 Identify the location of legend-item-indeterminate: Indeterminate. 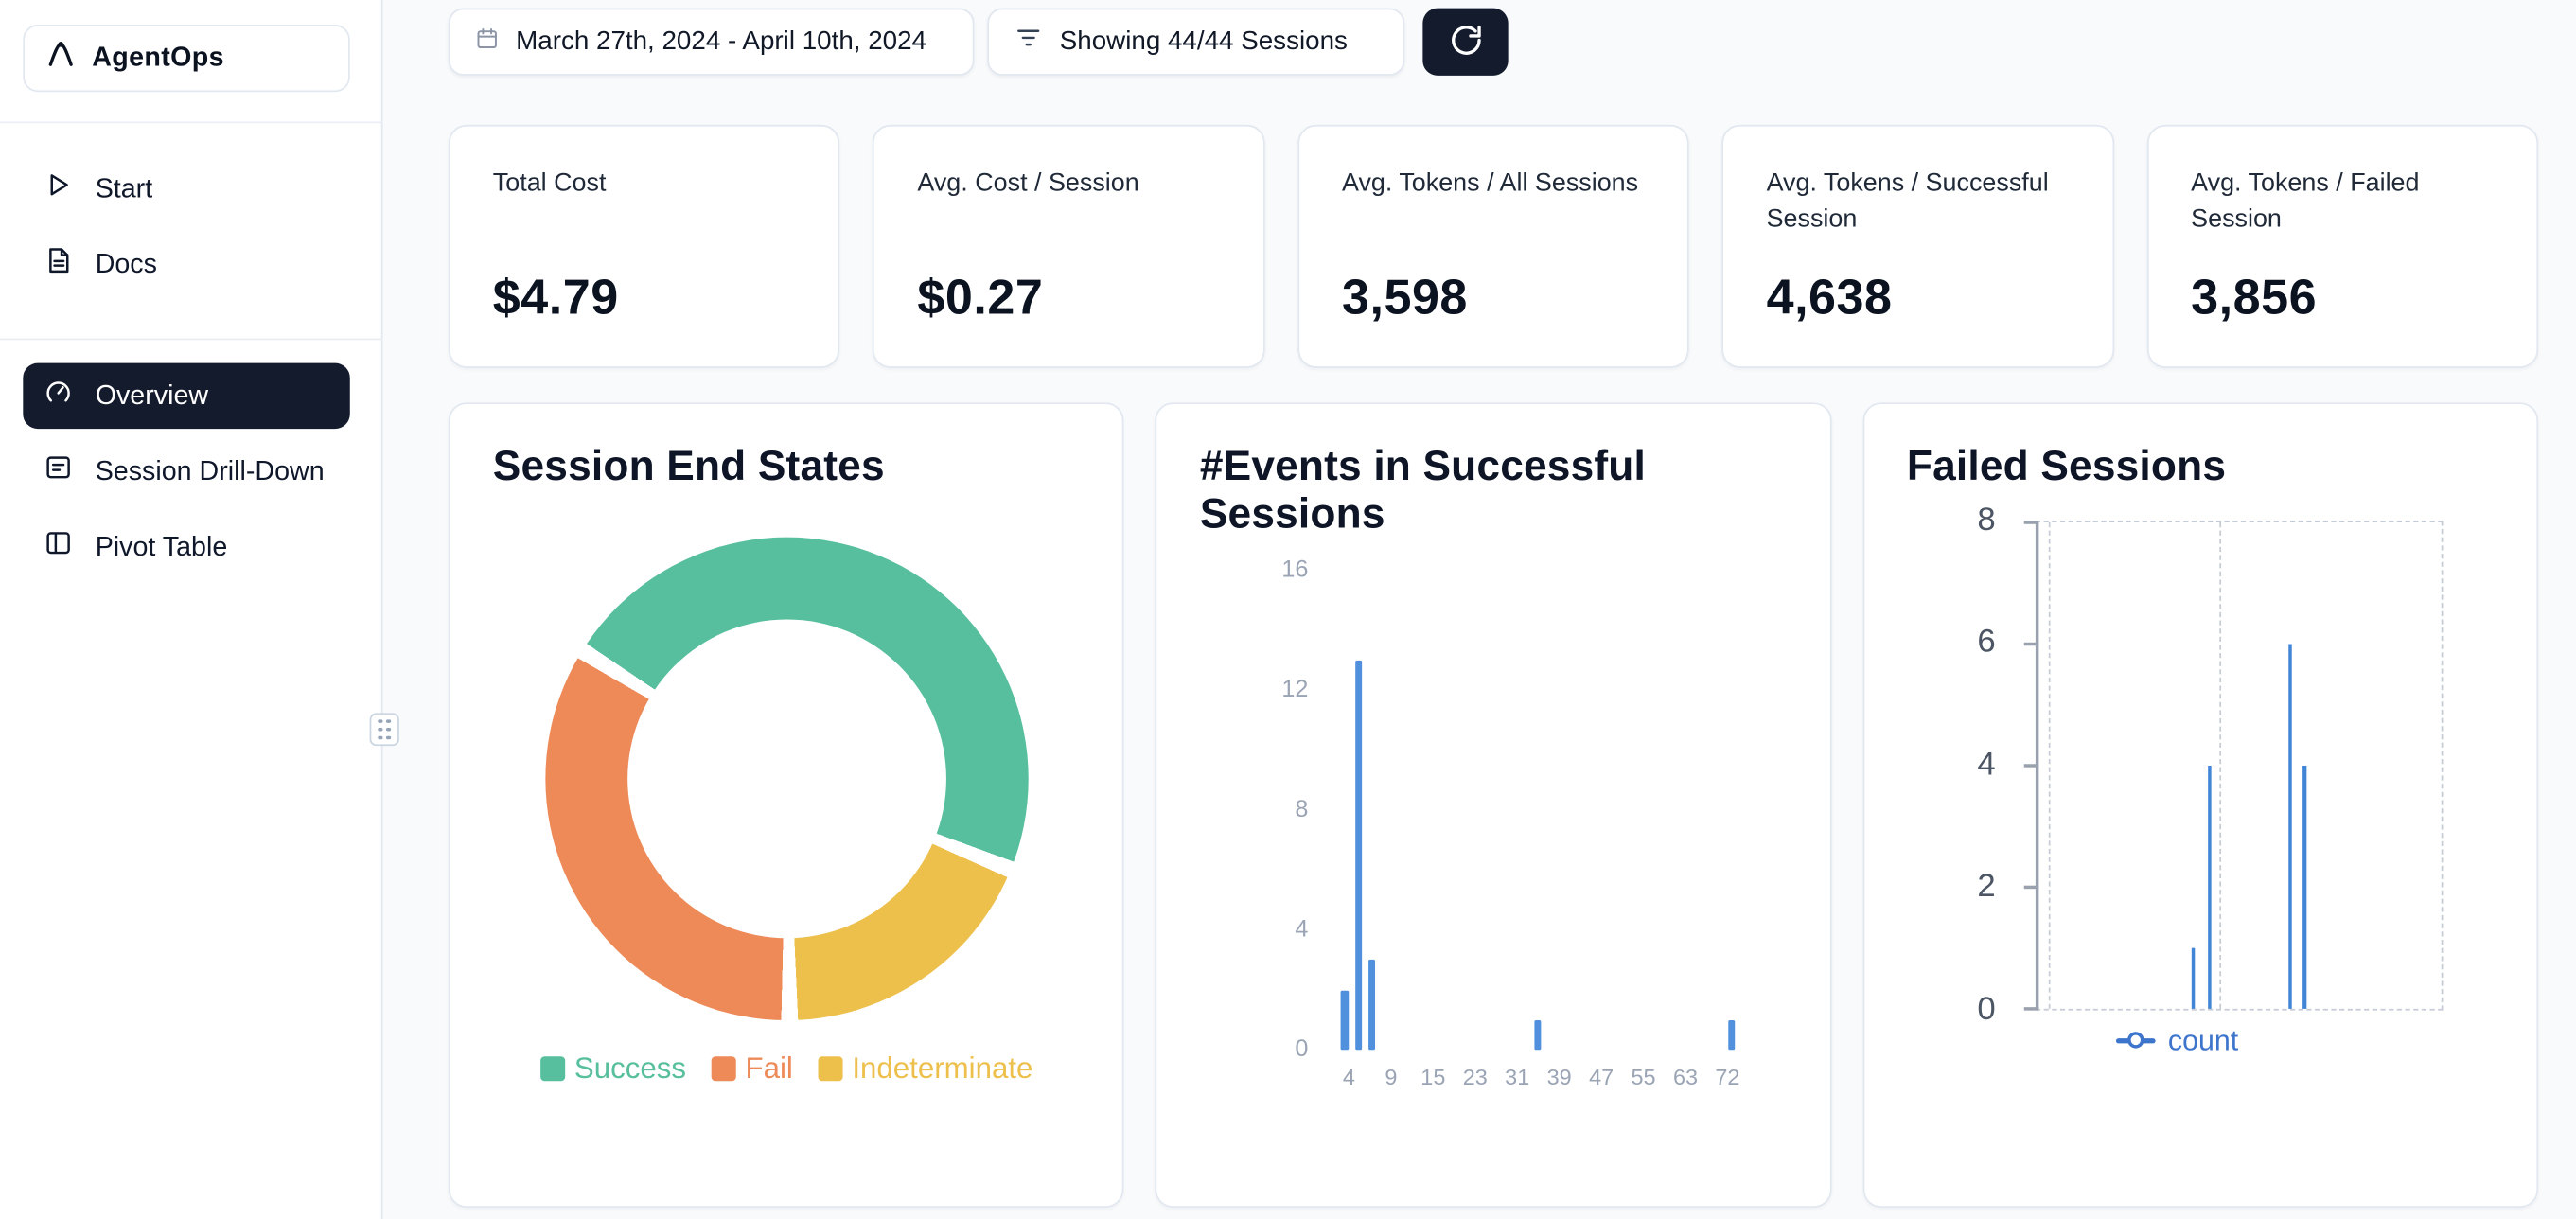
(925, 1068).